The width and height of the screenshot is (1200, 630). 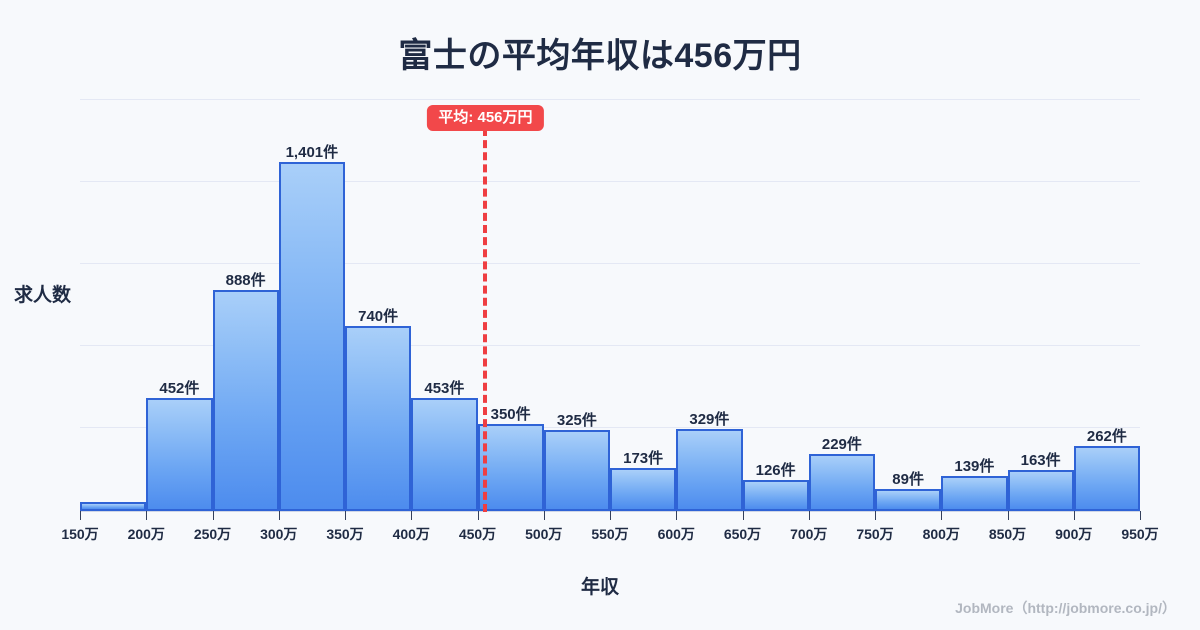 What do you see at coordinates (599, 587) in the screenshot?
I see `x-axis-title: 年収` at bounding box center [599, 587].